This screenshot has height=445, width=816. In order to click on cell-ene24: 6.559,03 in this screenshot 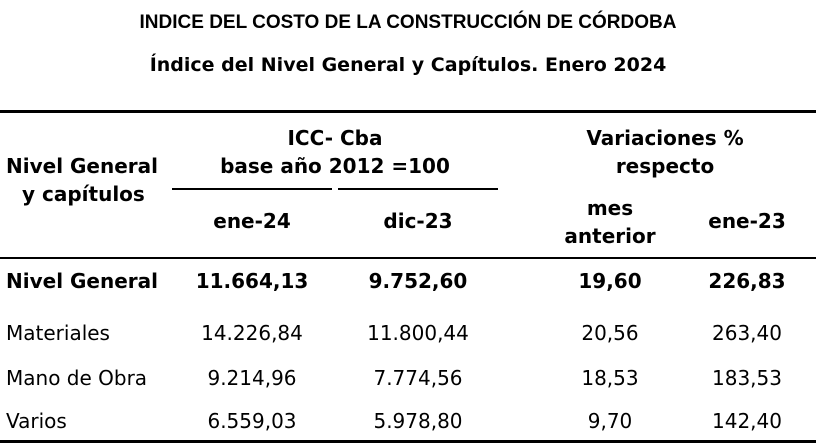, I will do `click(252, 421)`.